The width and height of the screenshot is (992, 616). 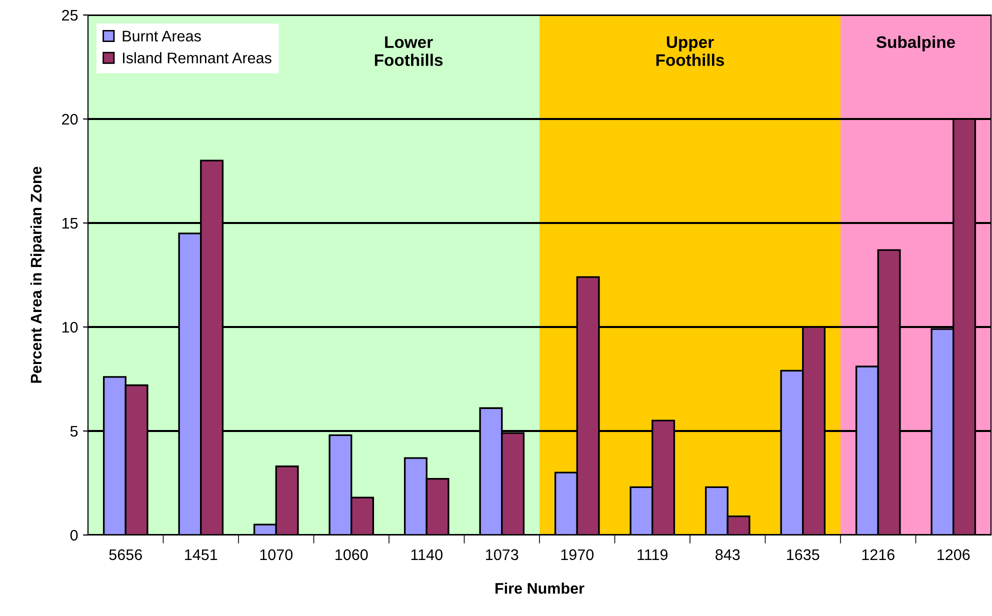 What do you see at coordinates (426, 554) in the screenshot?
I see `x-tick-label: 1140` at bounding box center [426, 554].